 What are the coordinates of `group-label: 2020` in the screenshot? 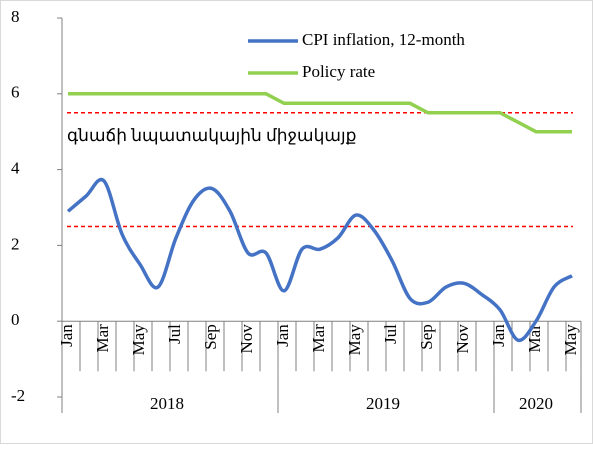 It's located at (536, 403).